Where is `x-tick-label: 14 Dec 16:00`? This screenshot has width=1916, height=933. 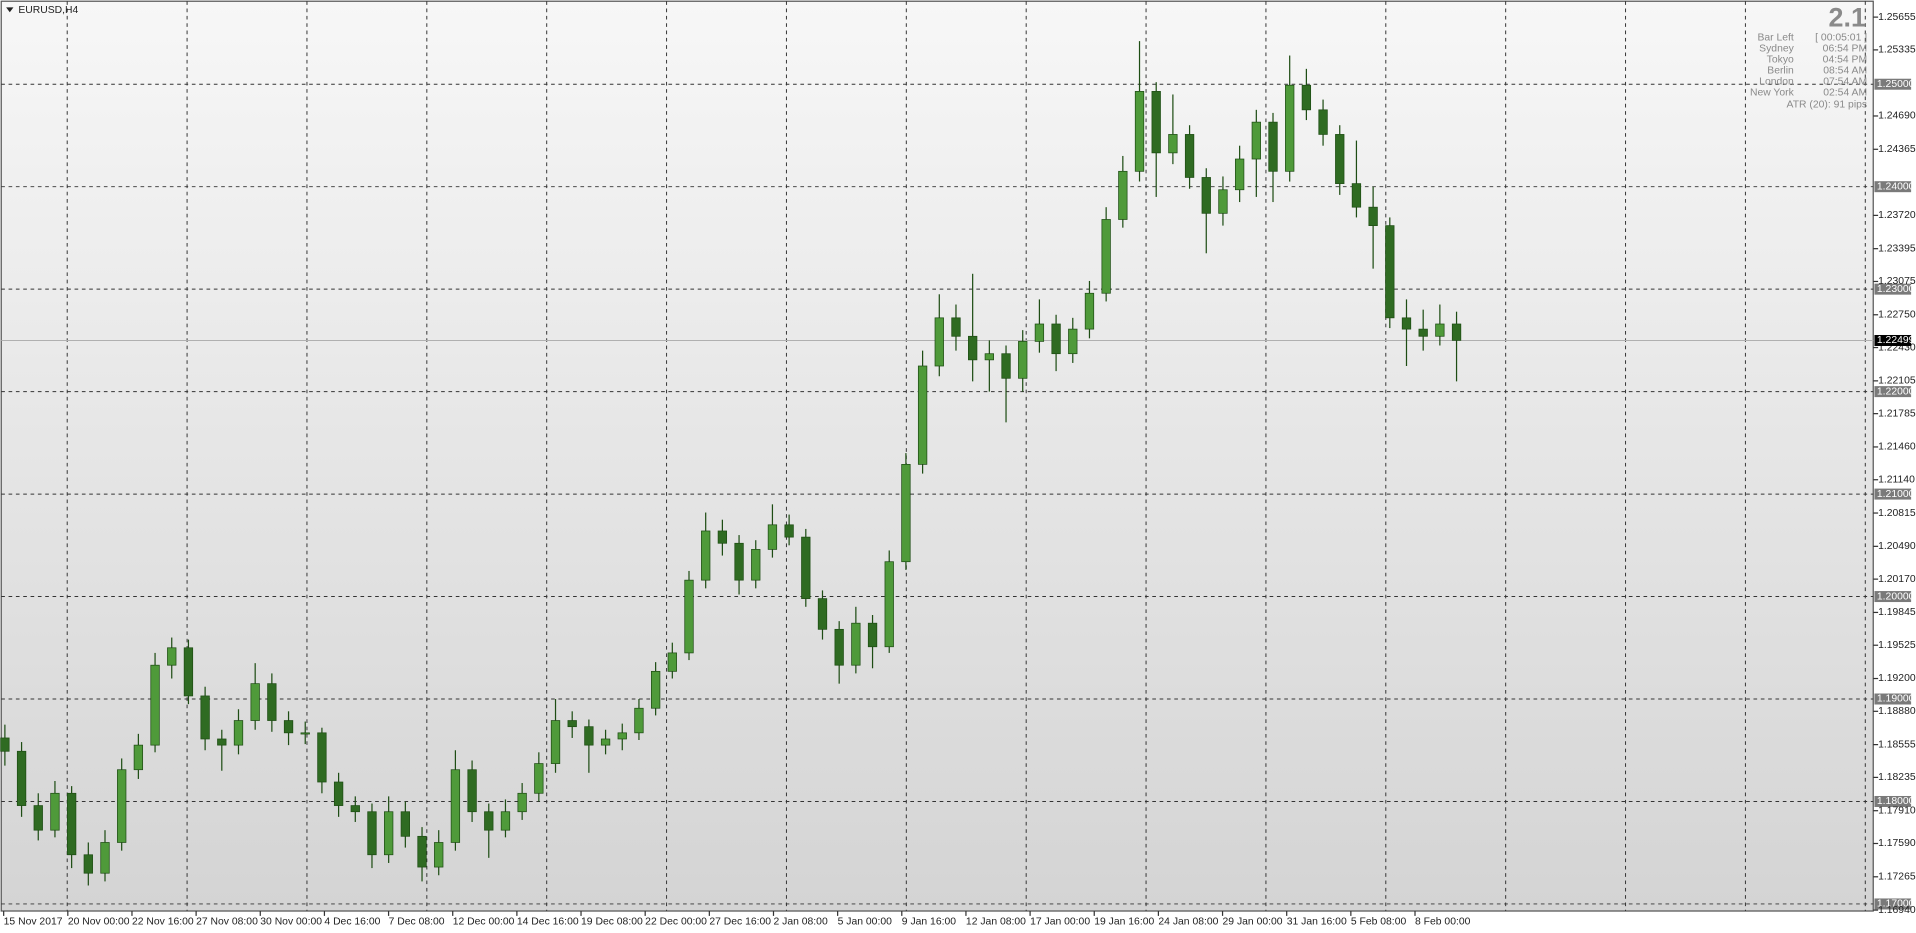
x-tick-label: 14 Dec 16:00 is located at coordinates (548, 922).